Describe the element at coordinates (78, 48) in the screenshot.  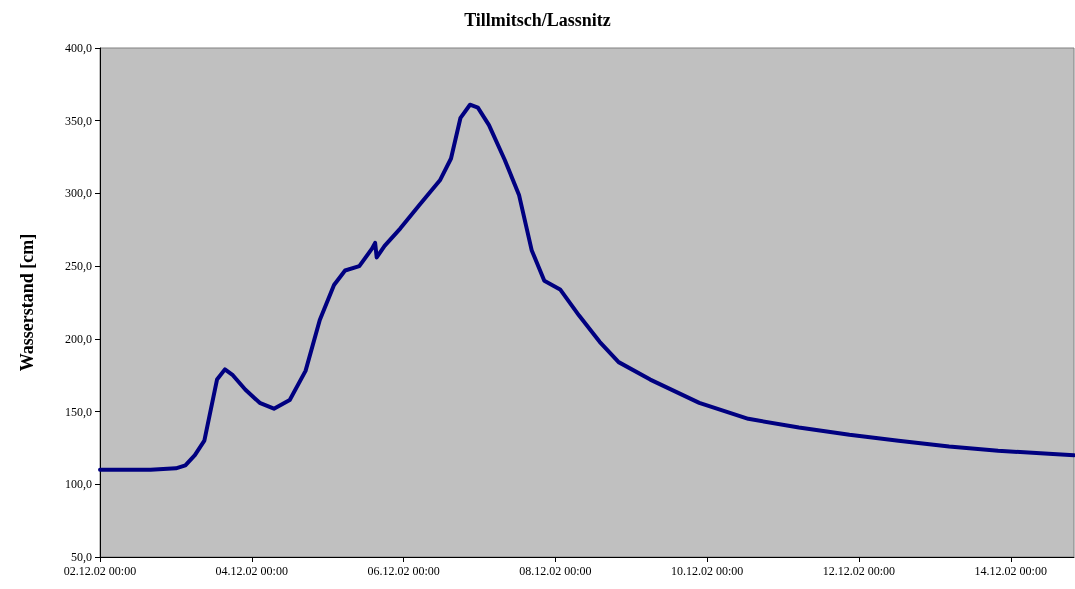
I see `y-tick-label: 400,0` at that location.